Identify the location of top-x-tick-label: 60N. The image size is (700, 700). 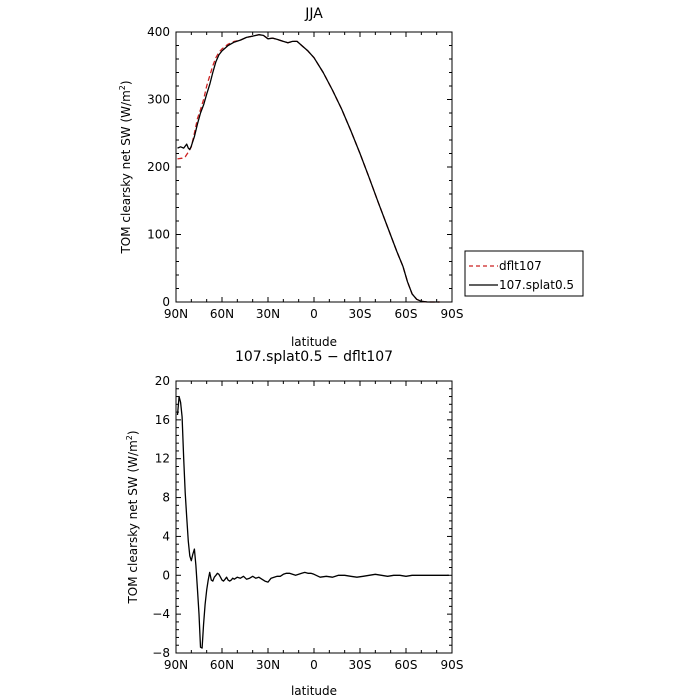
(222, 314).